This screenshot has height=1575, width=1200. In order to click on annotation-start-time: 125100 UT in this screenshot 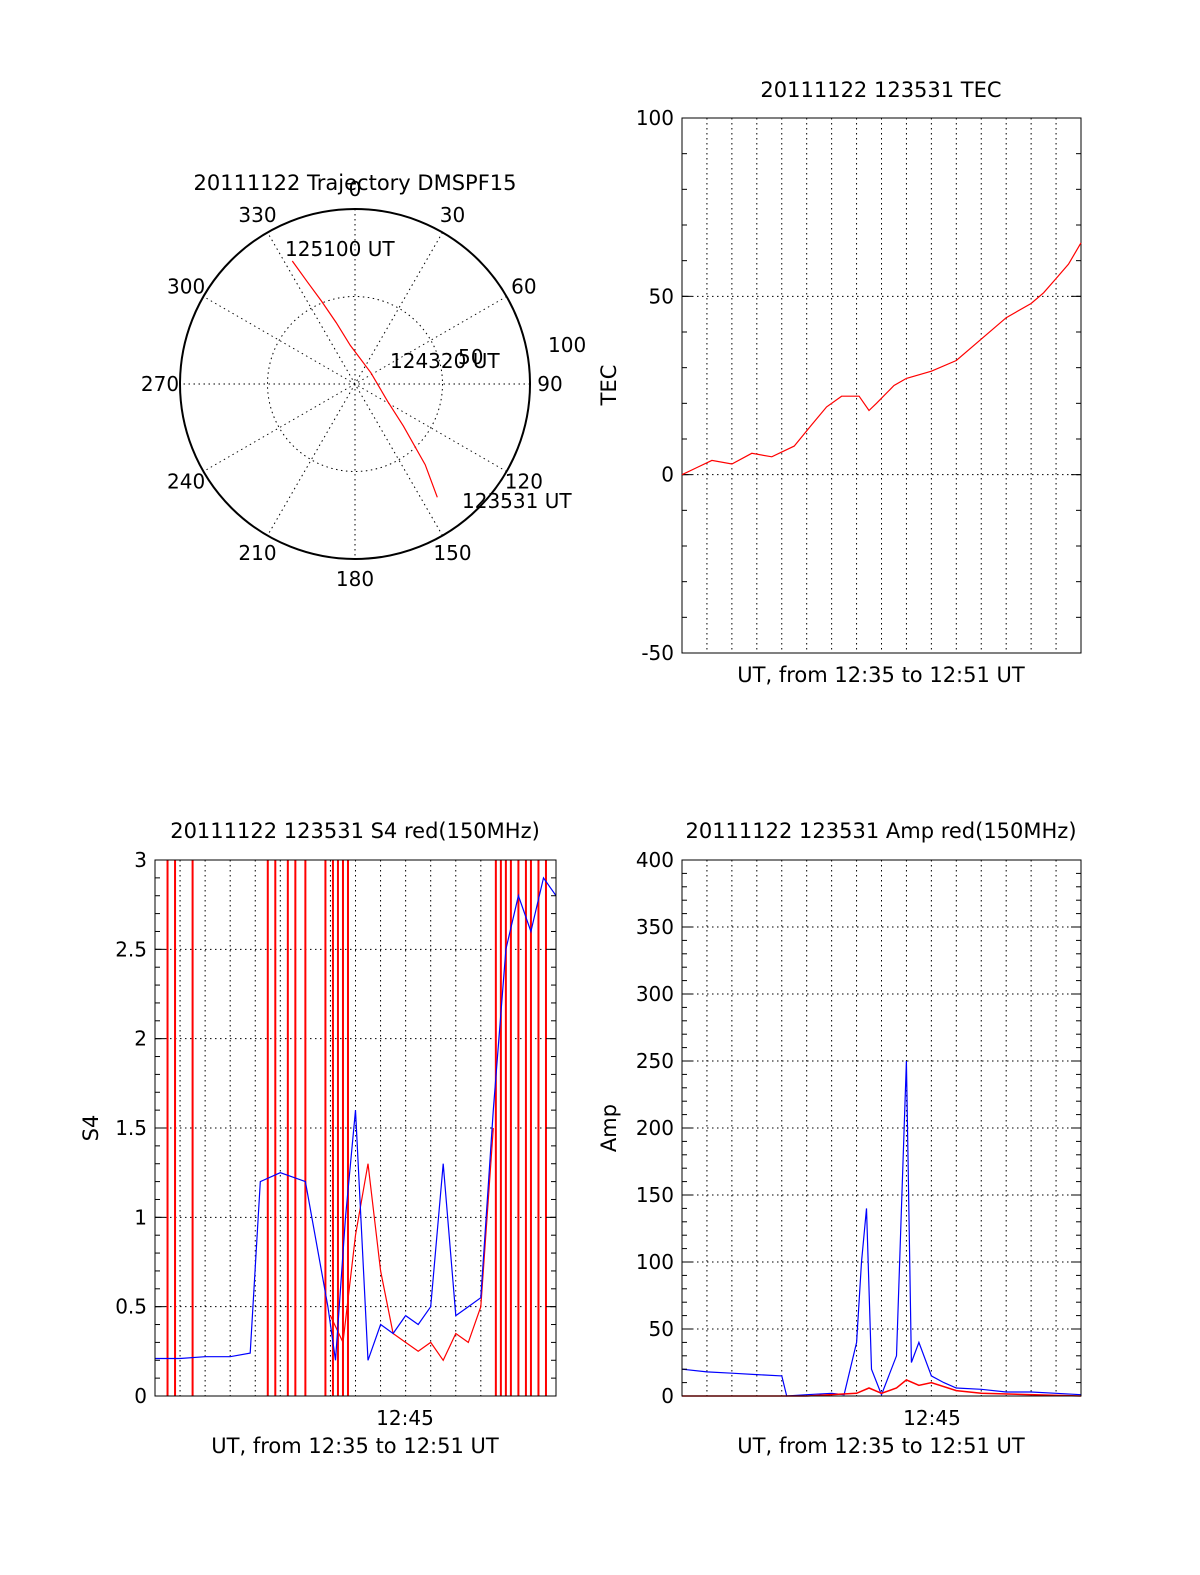, I will do `click(340, 249)`.